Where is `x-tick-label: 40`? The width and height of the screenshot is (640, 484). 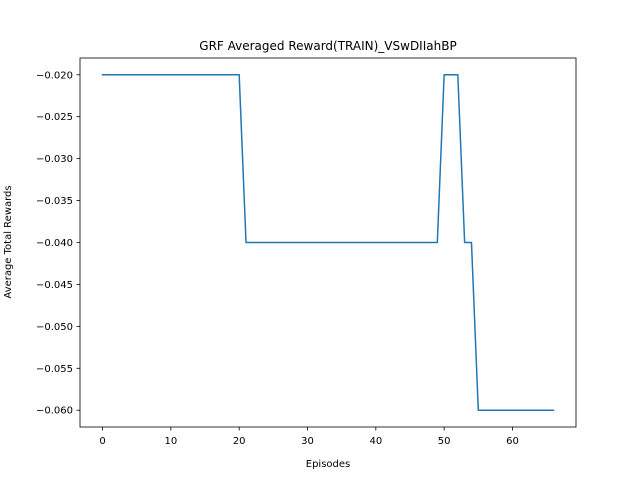
x-tick-label: 40 is located at coordinates (375, 441).